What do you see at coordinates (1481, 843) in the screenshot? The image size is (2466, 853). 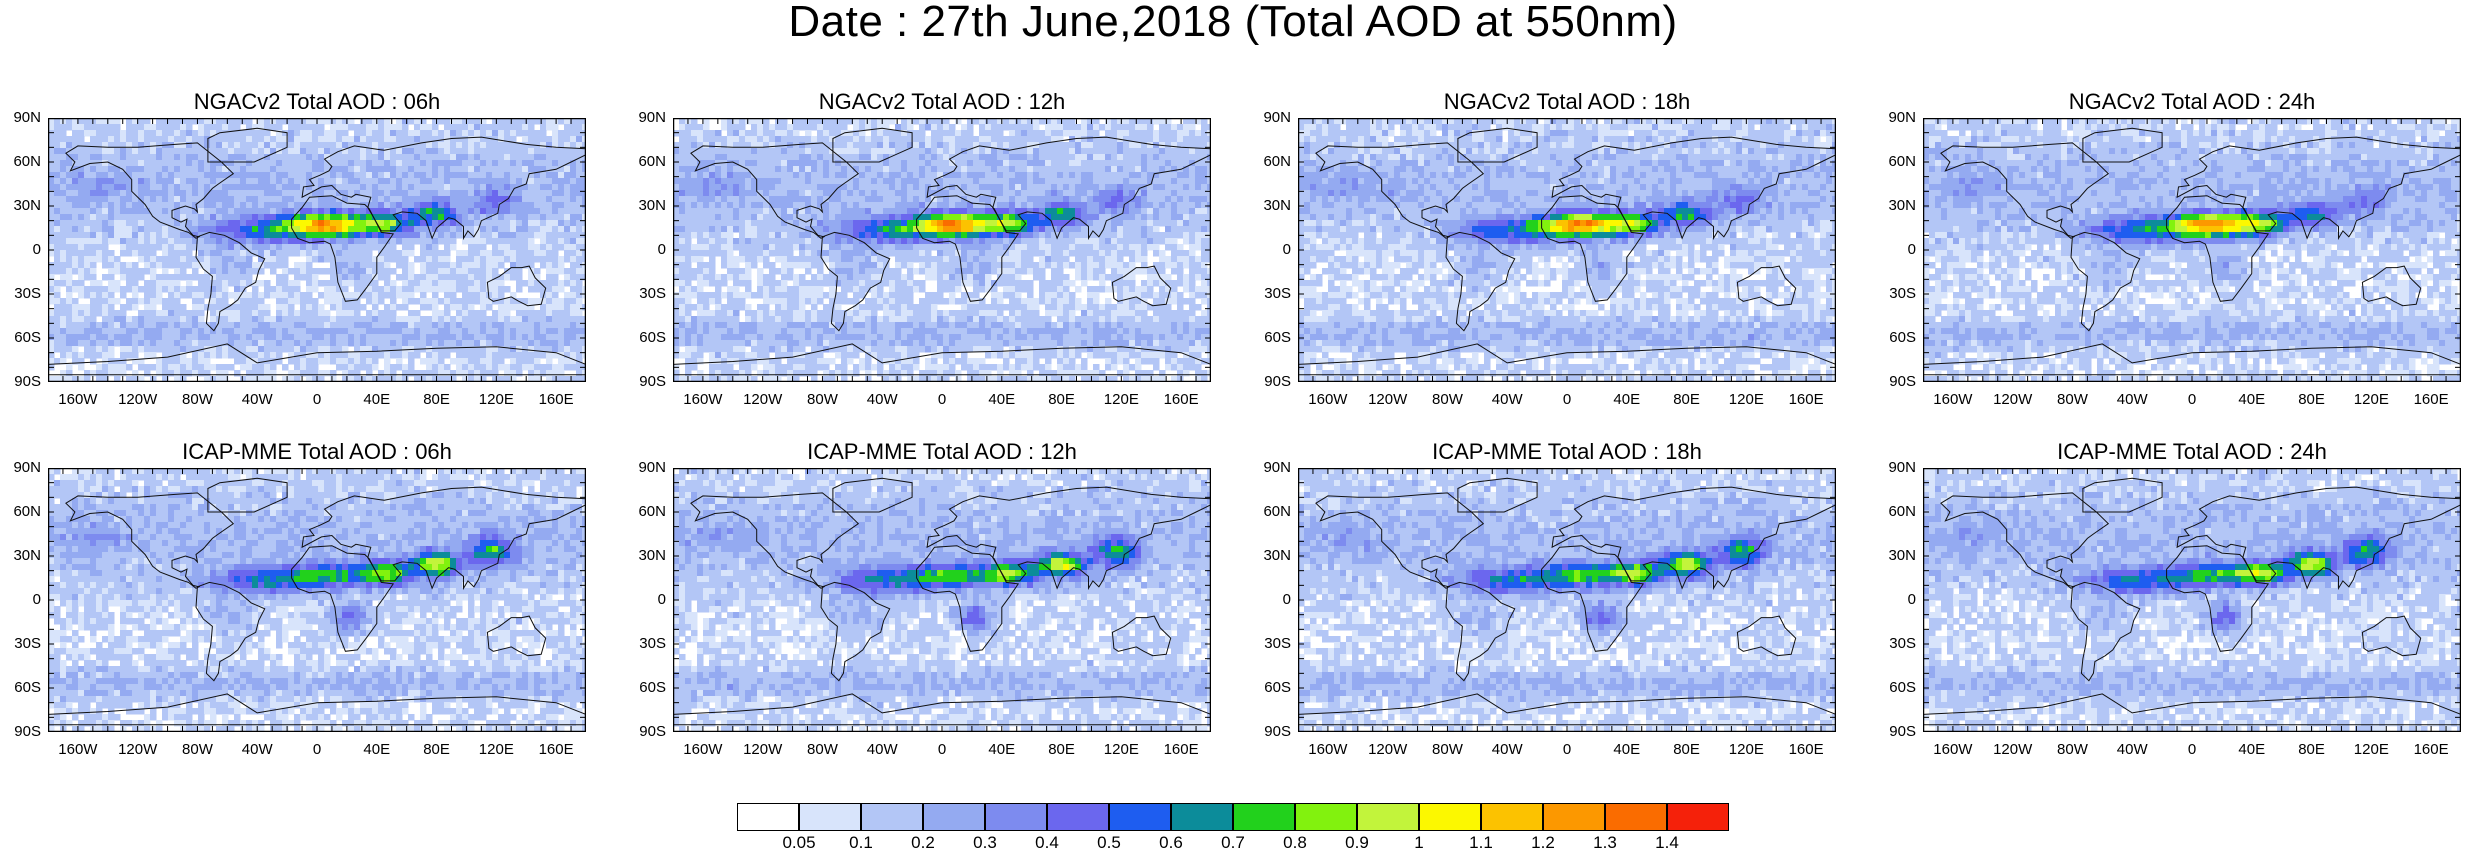 I see `colorbar-label: 1.1` at bounding box center [1481, 843].